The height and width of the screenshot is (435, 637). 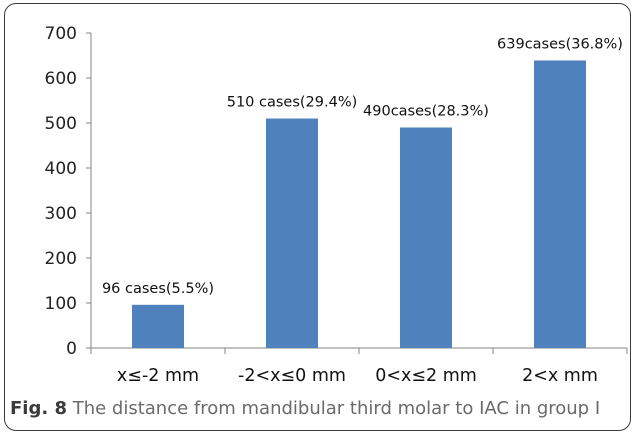 I want to click on x-tick-label: 2<x mm, so click(x=560, y=376).